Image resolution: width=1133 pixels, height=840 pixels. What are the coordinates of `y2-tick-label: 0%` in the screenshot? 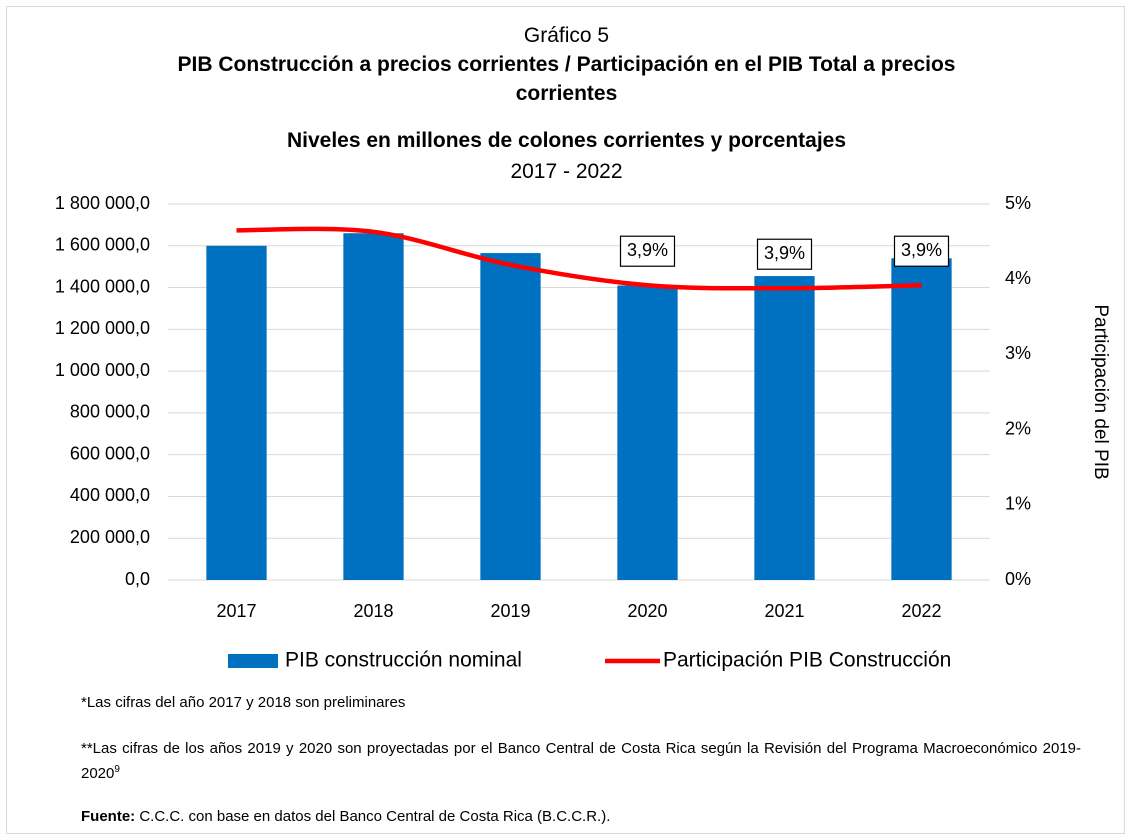 It's located at (1018, 579).